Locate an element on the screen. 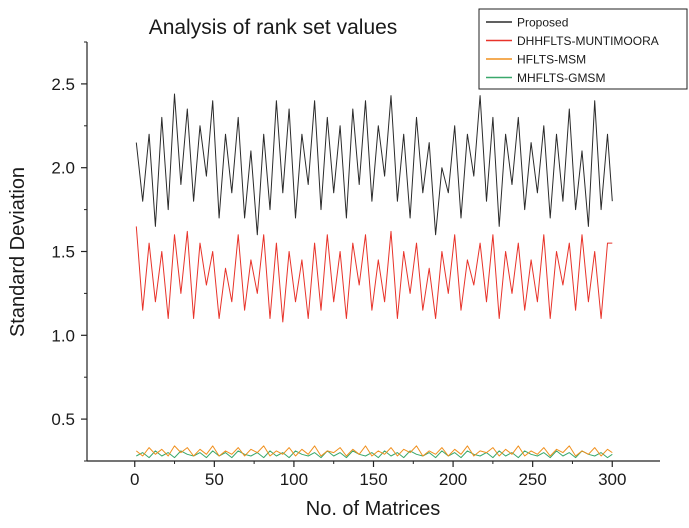  x-tick-label: 200 is located at coordinates (453, 479).